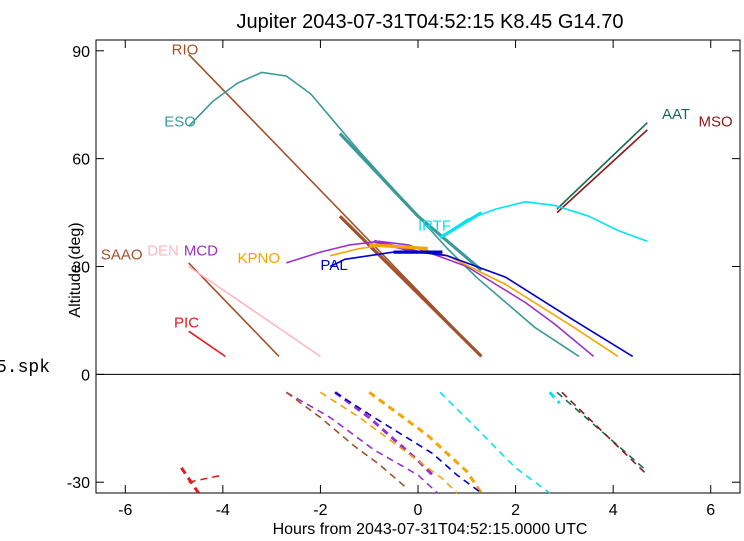 This screenshot has width=744, height=541. What do you see at coordinates (85, 375) in the screenshot?
I see `y-tick-label: 0` at bounding box center [85, 375].